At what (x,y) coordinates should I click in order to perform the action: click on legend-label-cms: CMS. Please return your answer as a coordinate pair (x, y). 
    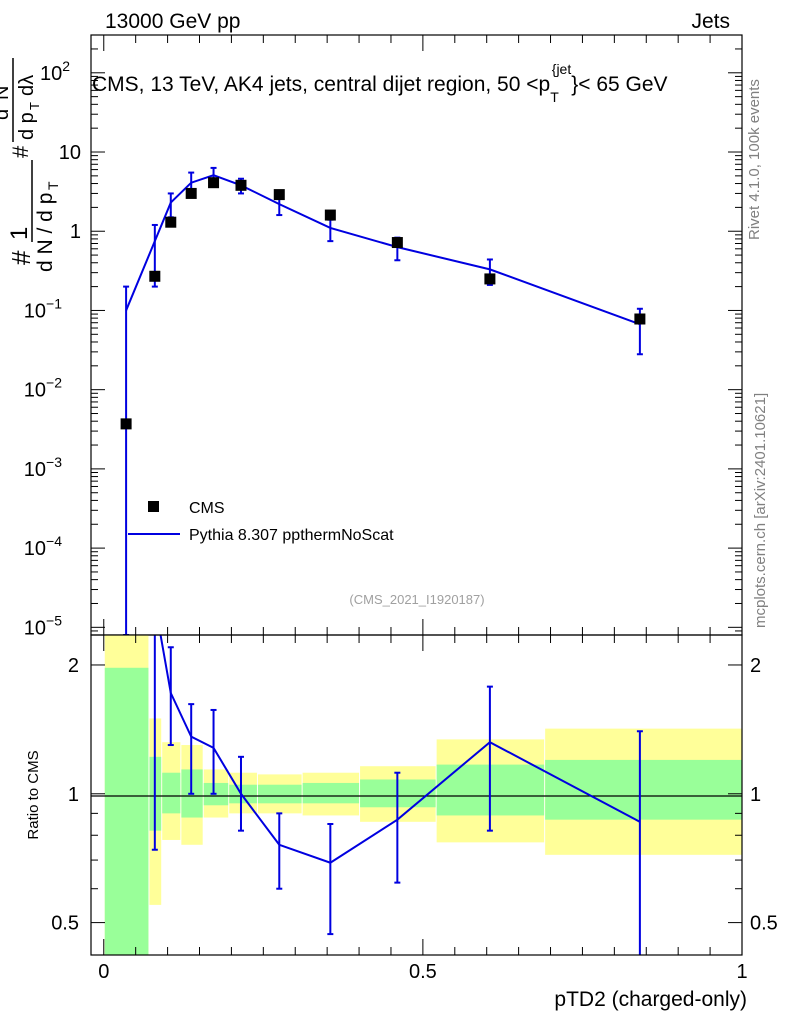
    Looking at the image, I should click on (207, 508).